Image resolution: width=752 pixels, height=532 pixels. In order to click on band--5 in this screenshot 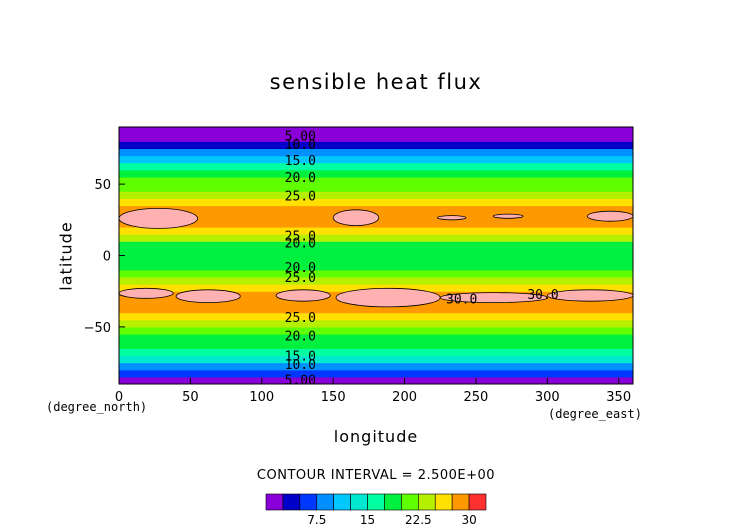, I will do `click(376, 259)`.